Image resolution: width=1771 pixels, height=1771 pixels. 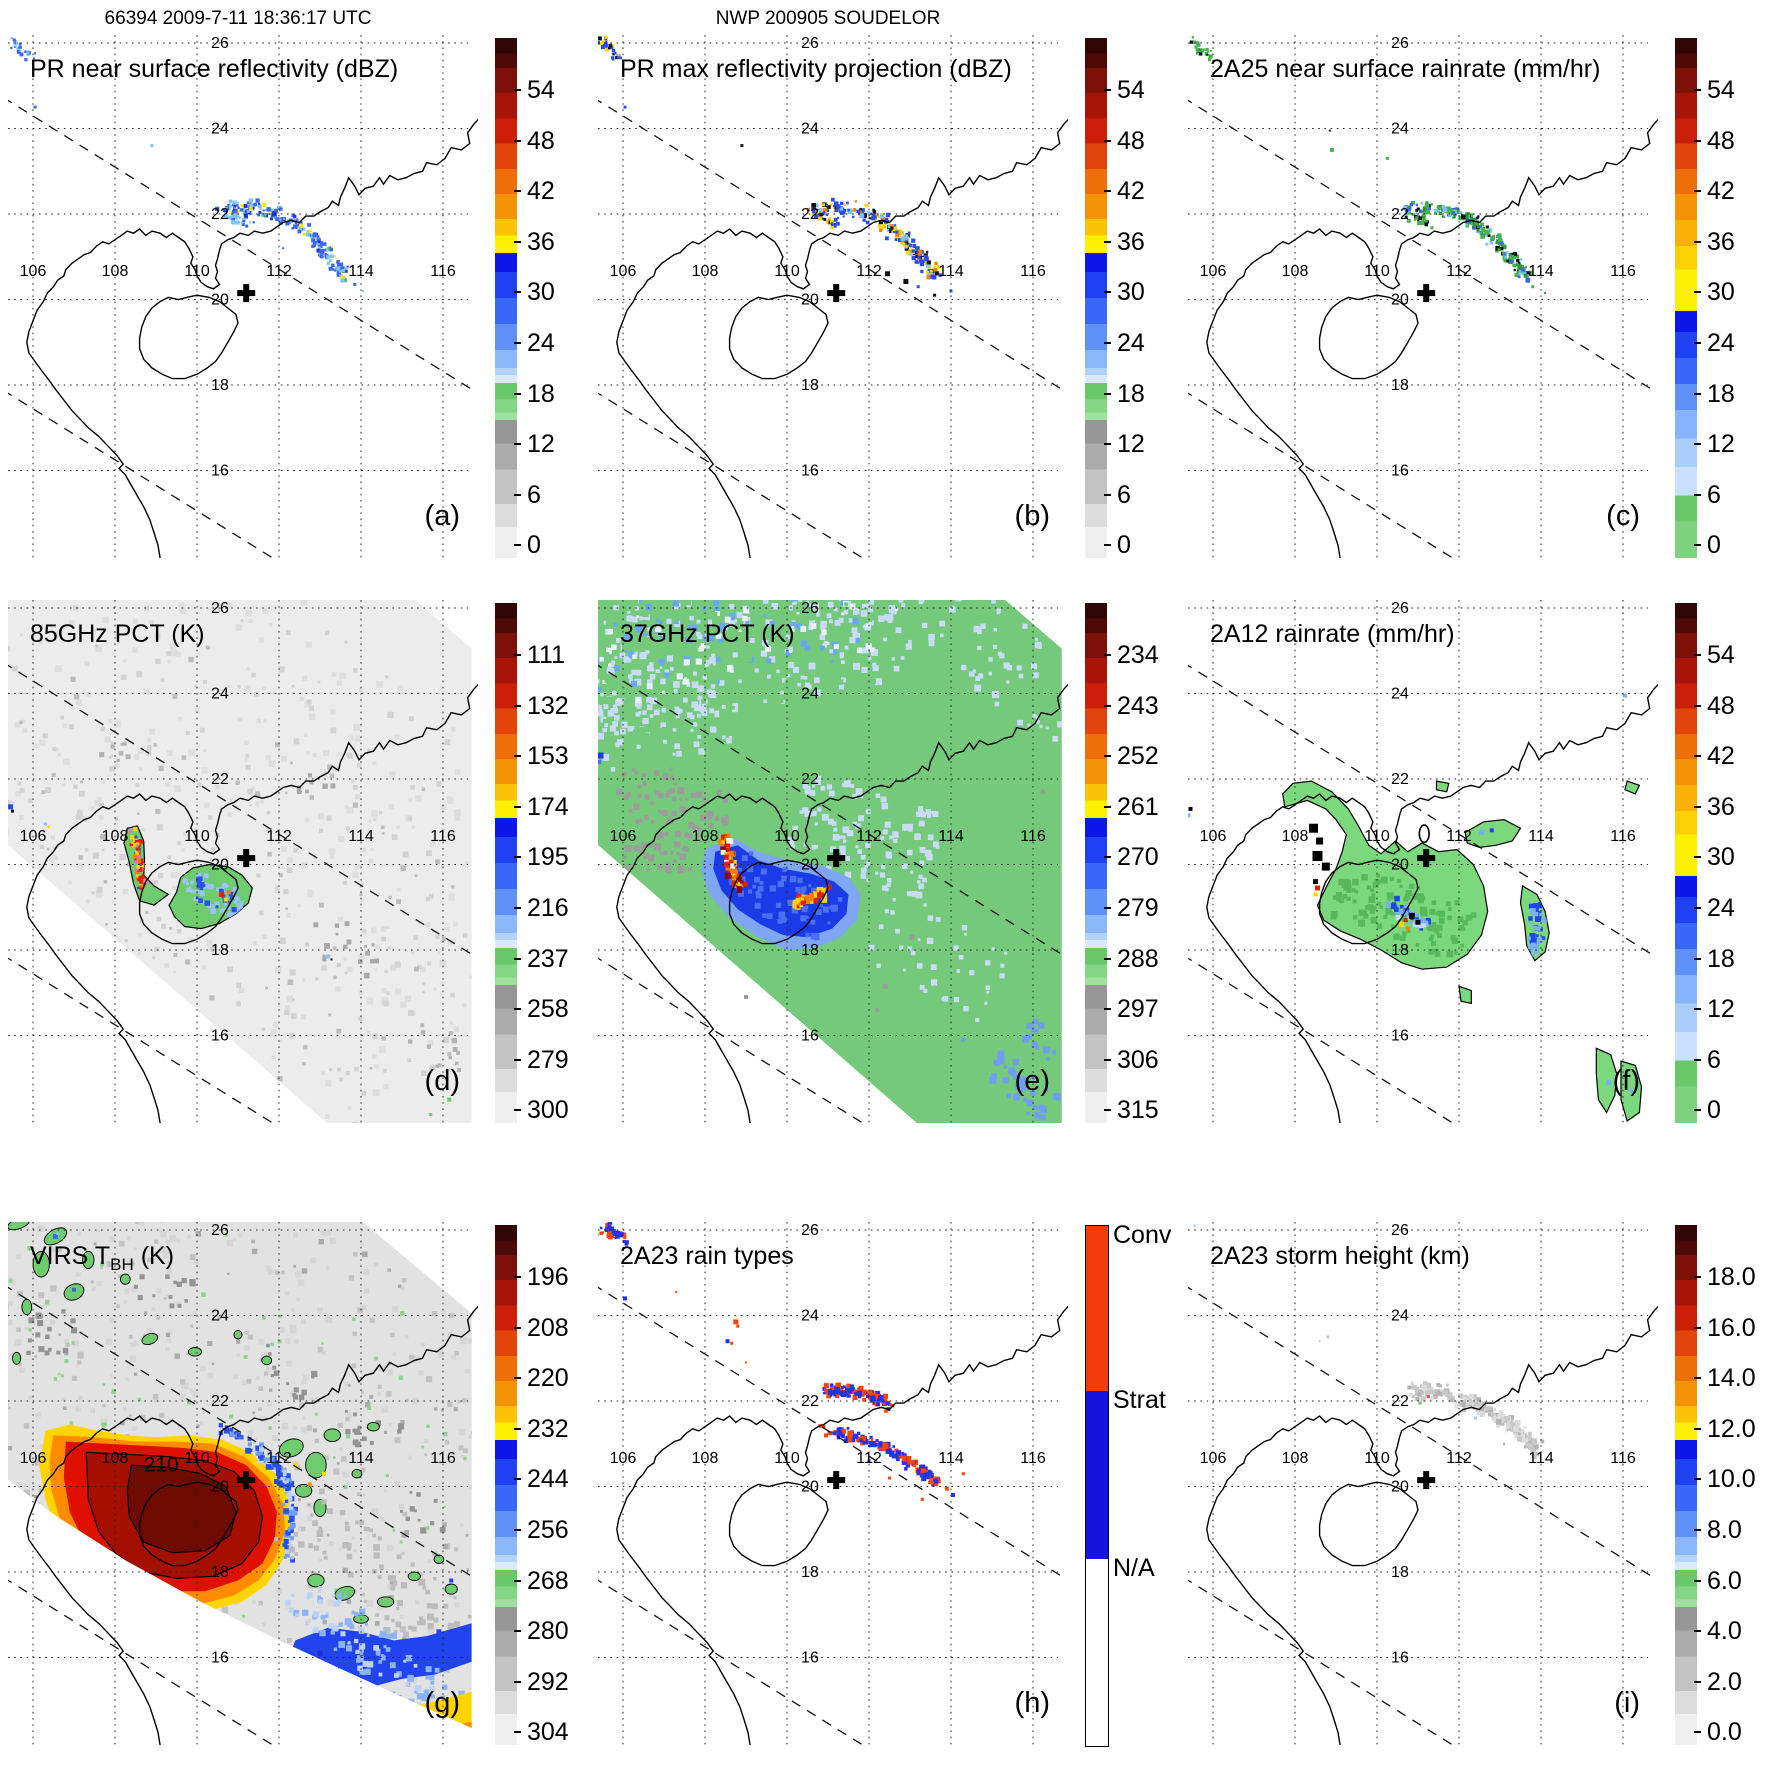 What do you see at coordinates (548, 908) in the screenshot?
I see `colorbar-label: 216` at bounding box center [548, 908].